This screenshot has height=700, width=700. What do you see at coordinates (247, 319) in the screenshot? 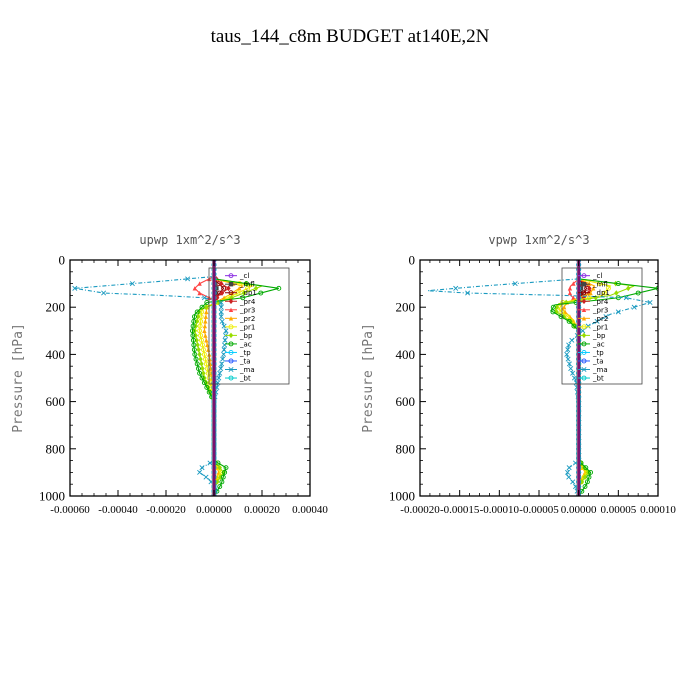
I see `legend-label-pr2: _pr2` at bounding box center [247, 319].